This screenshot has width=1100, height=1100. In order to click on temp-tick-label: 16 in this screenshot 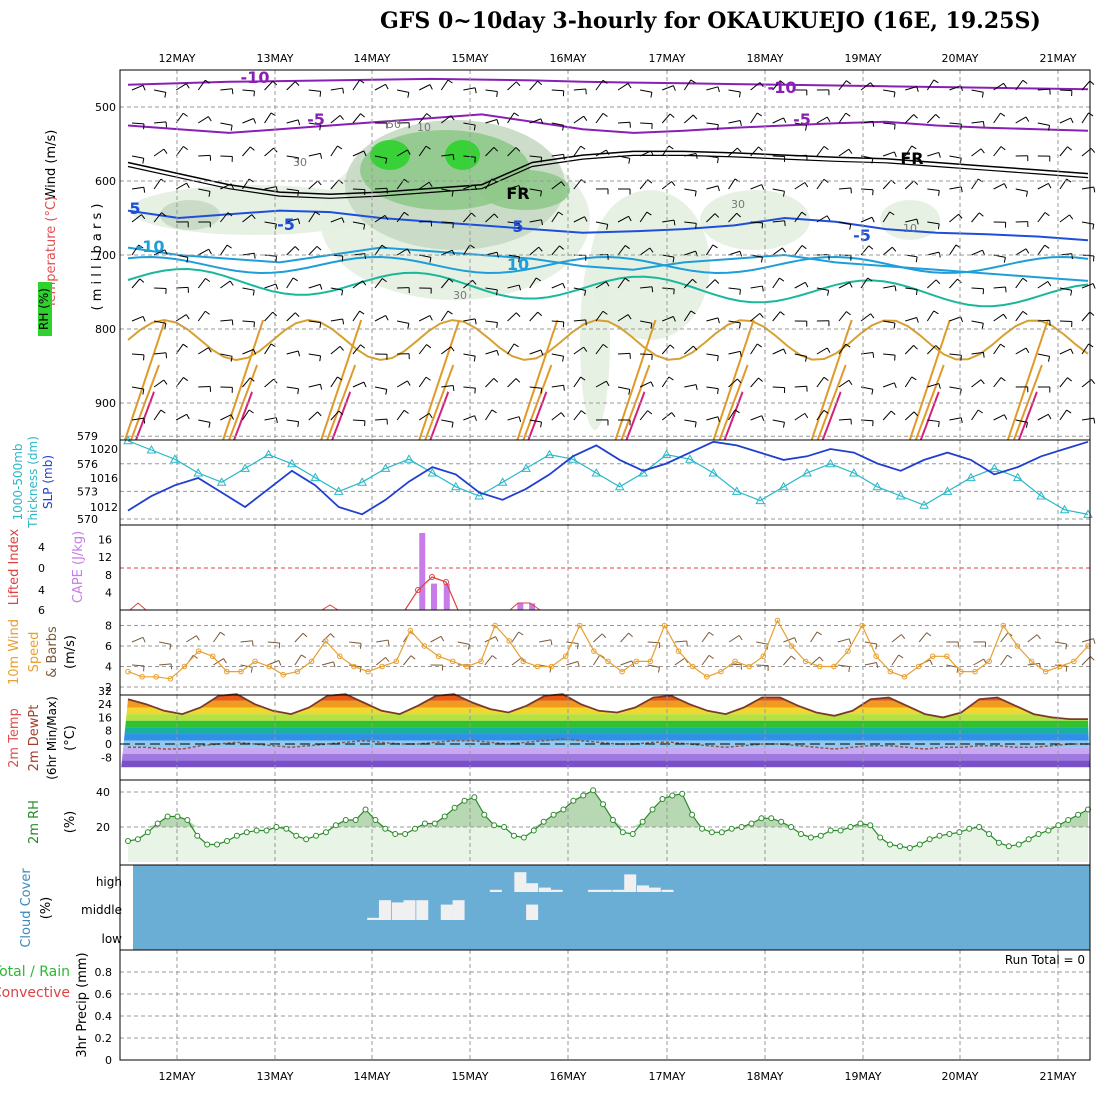, I will do `click(105, 717)`.